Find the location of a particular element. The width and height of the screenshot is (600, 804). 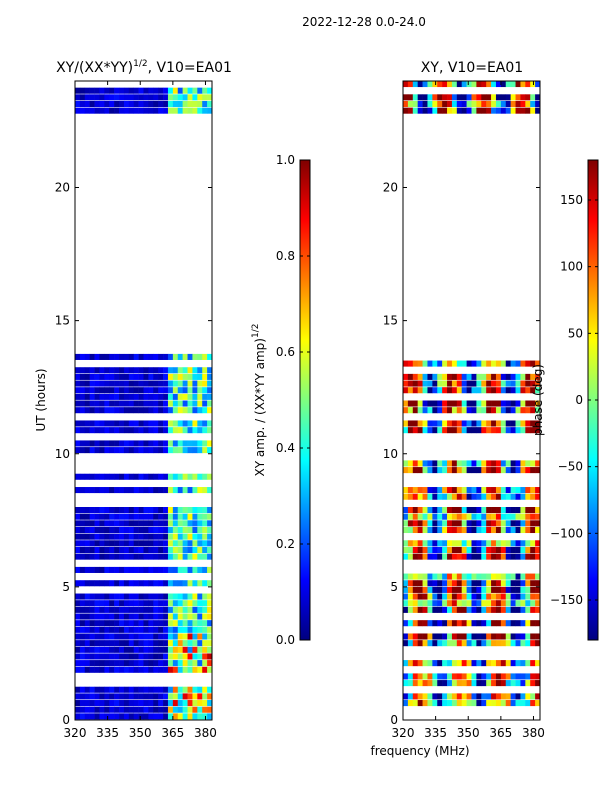

colorbar-tick-label: 0.6 is located at coordinates (285, 352).